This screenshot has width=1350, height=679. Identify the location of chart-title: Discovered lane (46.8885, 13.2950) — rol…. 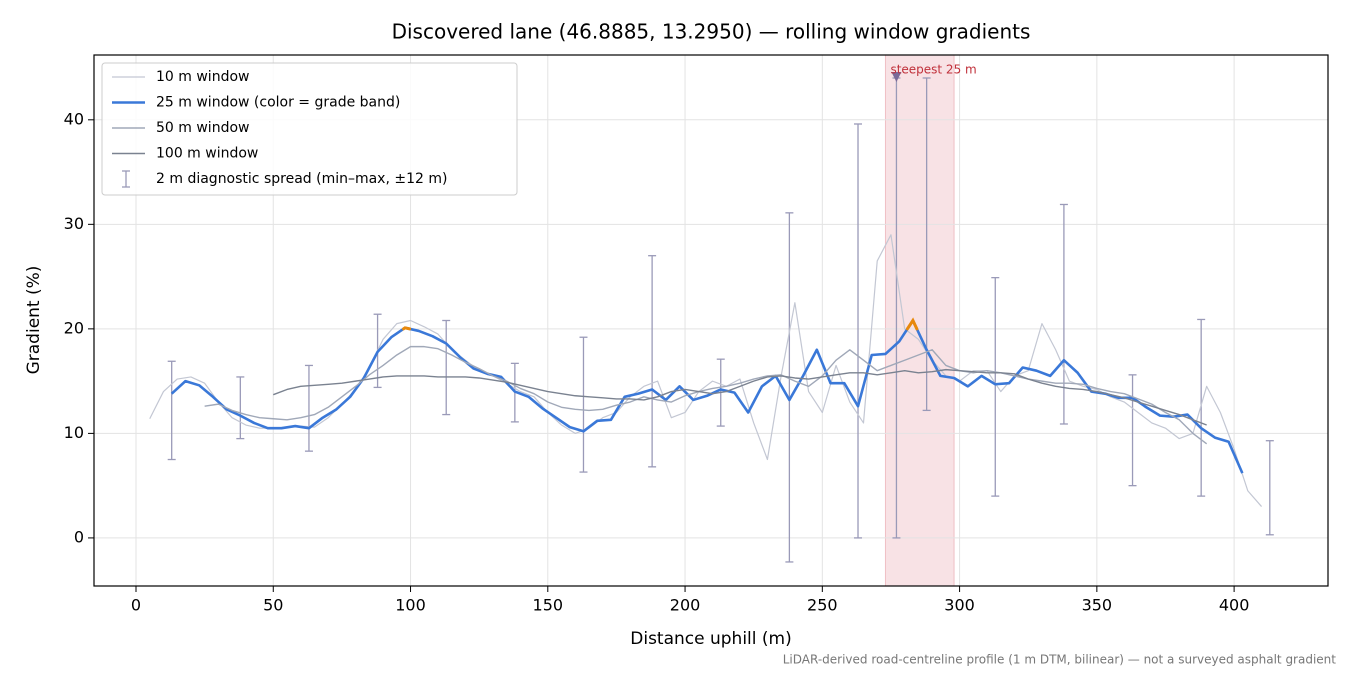
(711, 32).